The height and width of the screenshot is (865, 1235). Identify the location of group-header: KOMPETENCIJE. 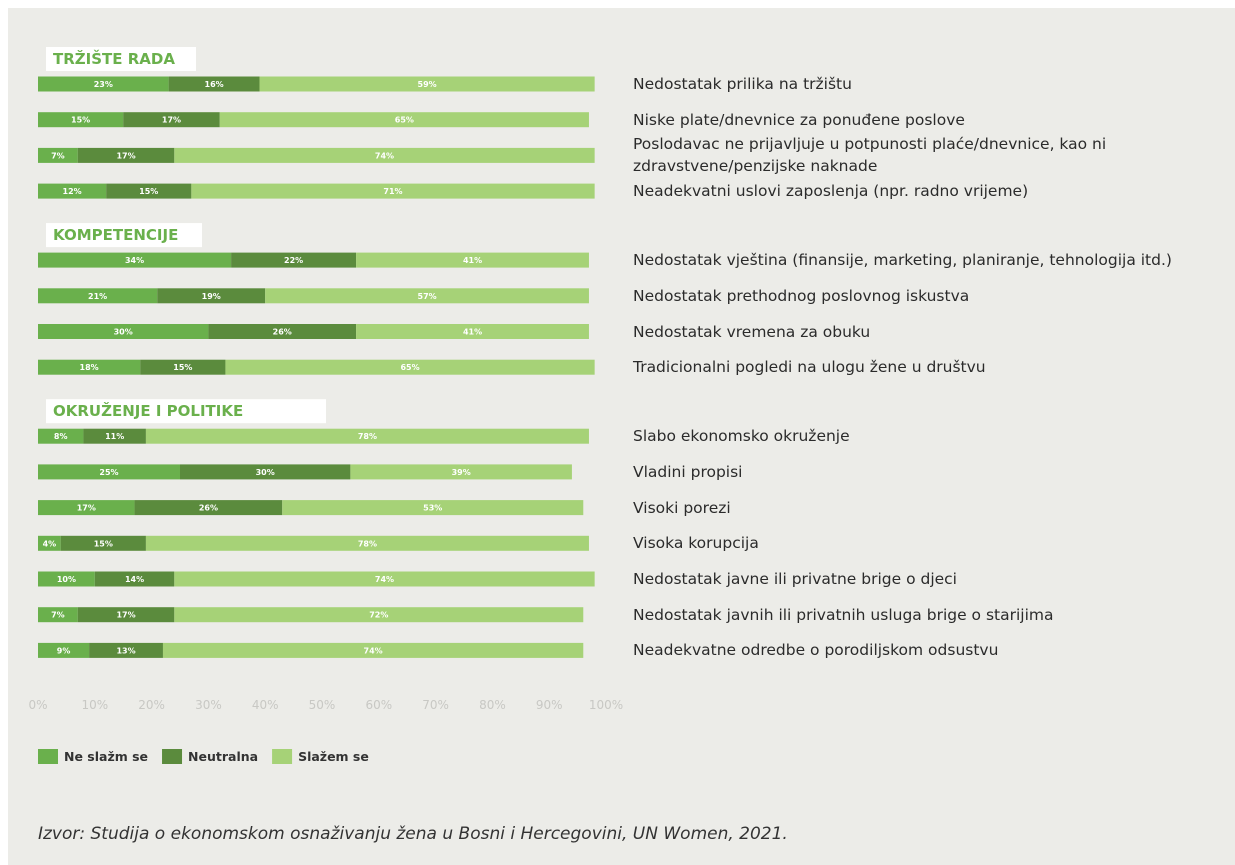
(115, 235).